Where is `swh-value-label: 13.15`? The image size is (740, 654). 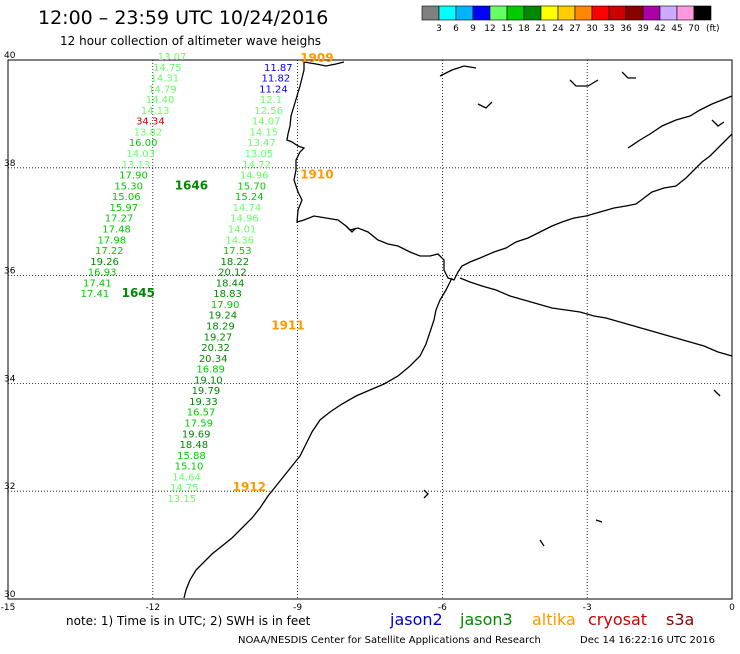 swh-value-label: 13.15 is located at coordinates (181, 499).